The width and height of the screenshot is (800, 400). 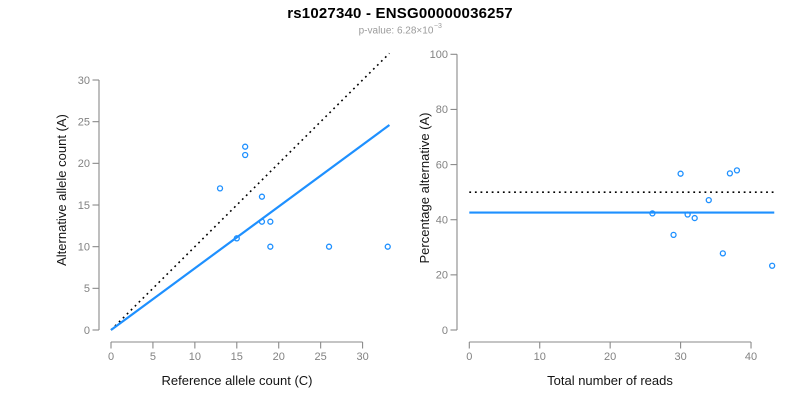 What do you see at coordinates (87, 289) in the screenshot?
I see `y-tick-label: 5` at bounding box center [87, 289].